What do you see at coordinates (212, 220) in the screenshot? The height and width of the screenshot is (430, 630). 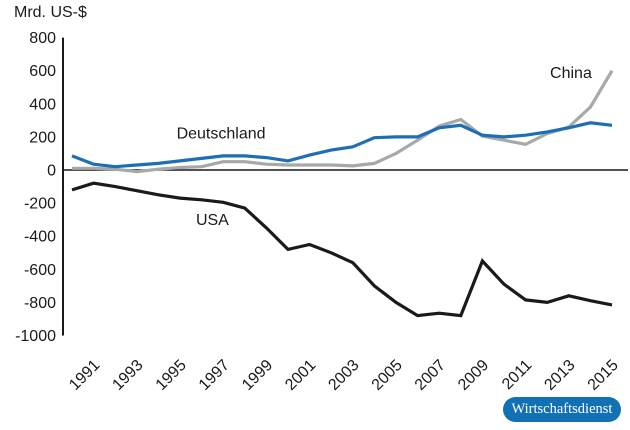 I see `series-label-usa: USA` at bounding box center [212, 220].